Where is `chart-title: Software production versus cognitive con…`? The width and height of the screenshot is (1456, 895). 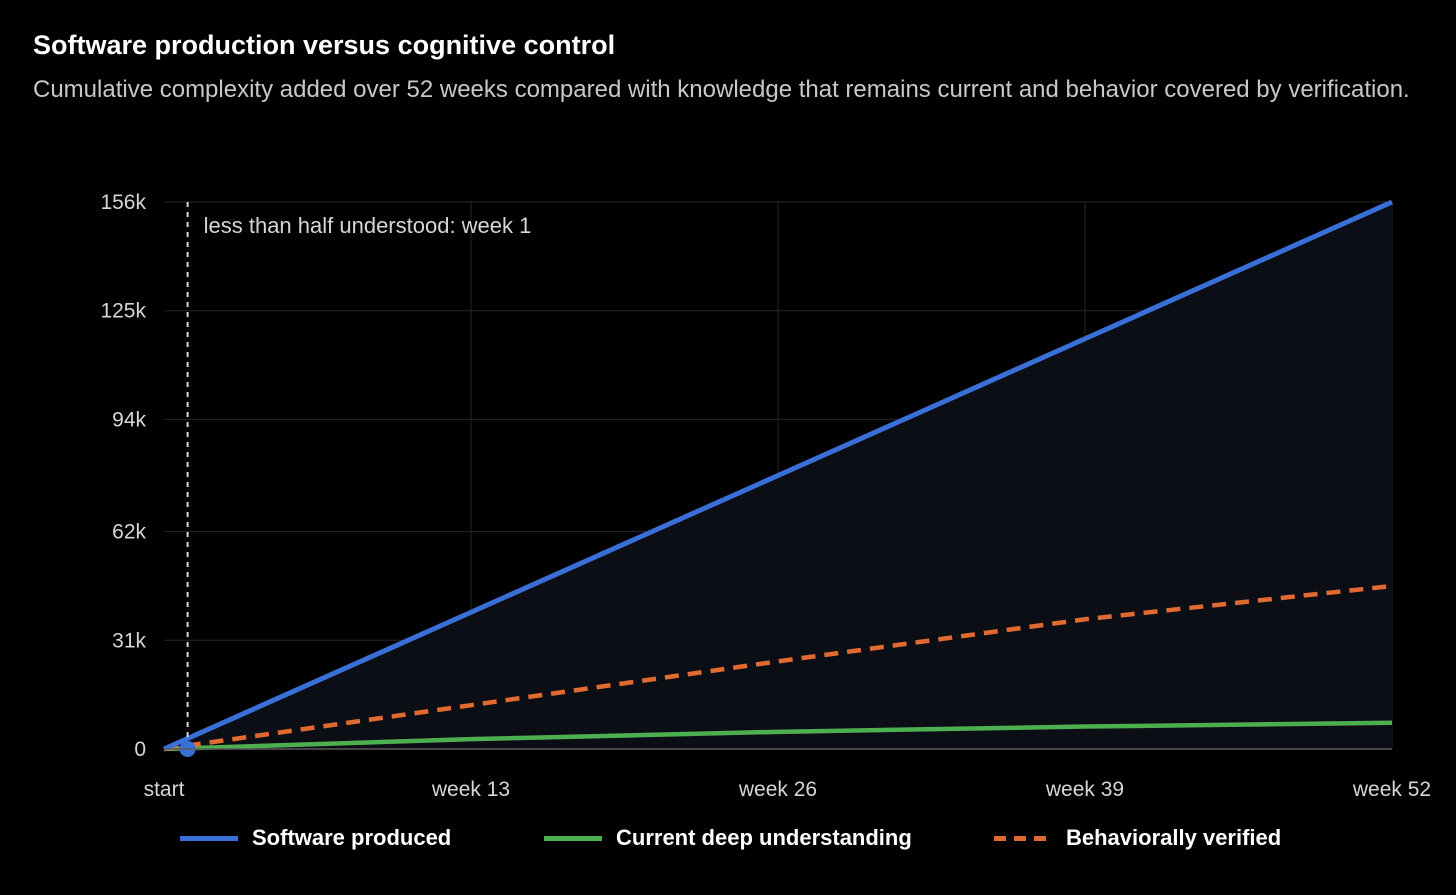 chart-title: Software production versus cognitive con… is located at coordinates (324, 45).